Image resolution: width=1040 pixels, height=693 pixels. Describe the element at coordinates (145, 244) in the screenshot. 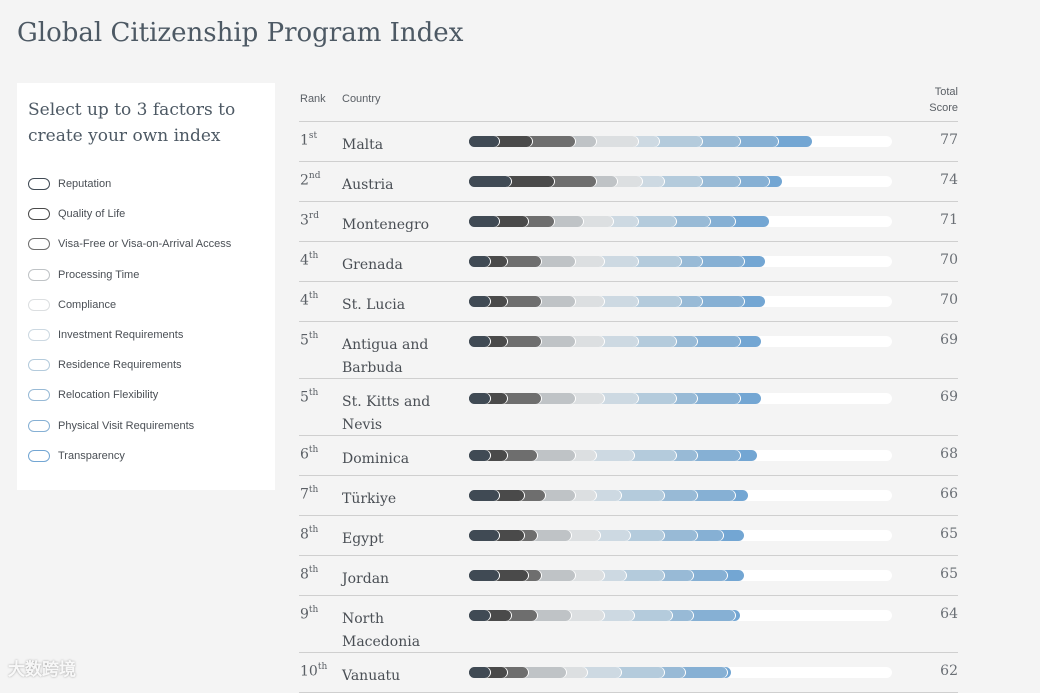

I see `factor-label: Visa-Free or Visa-on-Arrival Access` at that location.